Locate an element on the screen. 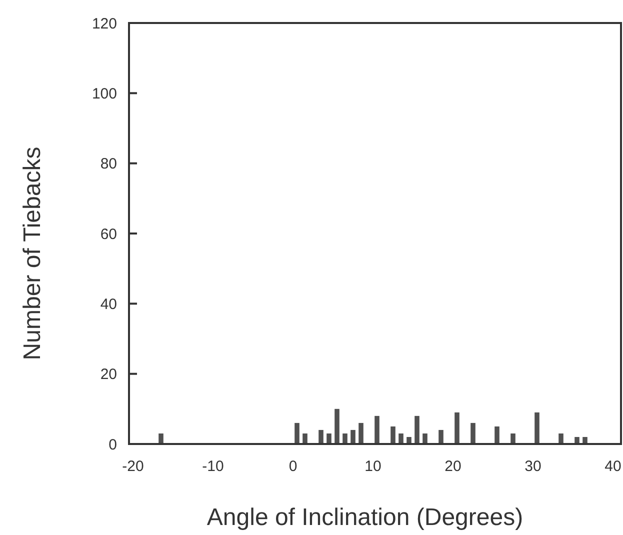 The width and height of the screenshot is (623, 535). x-tick-label: 30 is located at coordinates (533, 466).